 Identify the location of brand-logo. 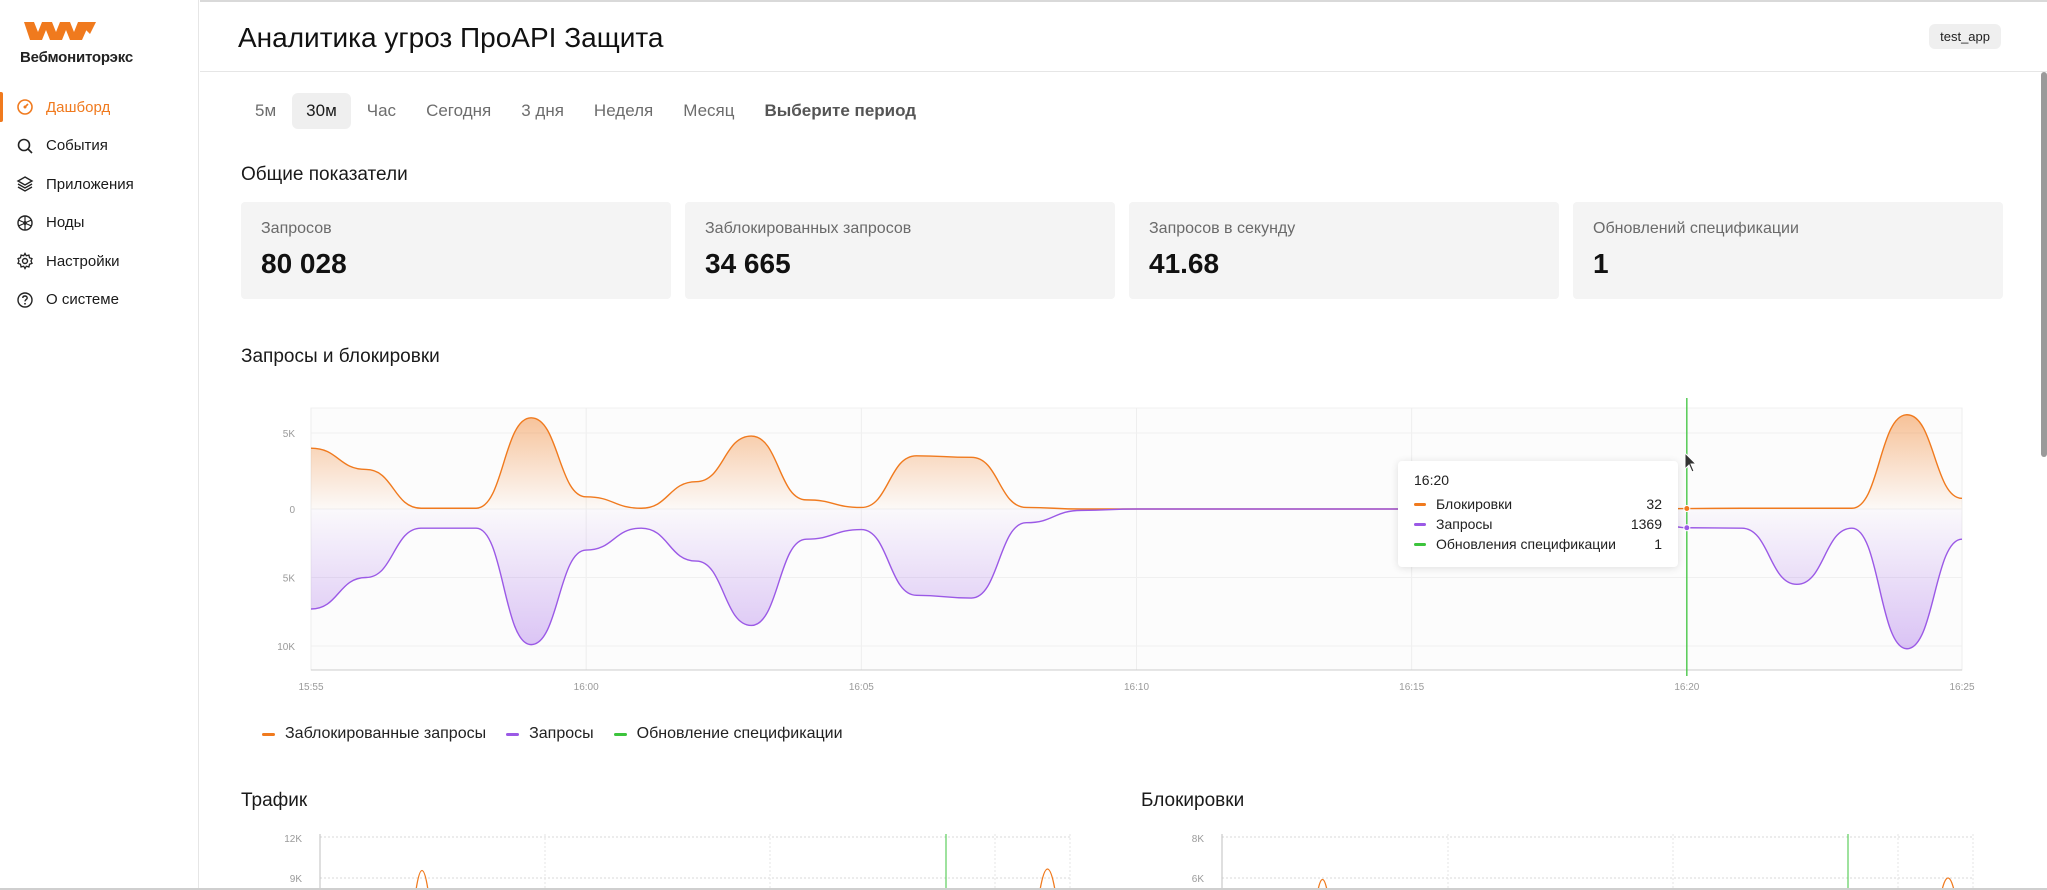
(90, 41).